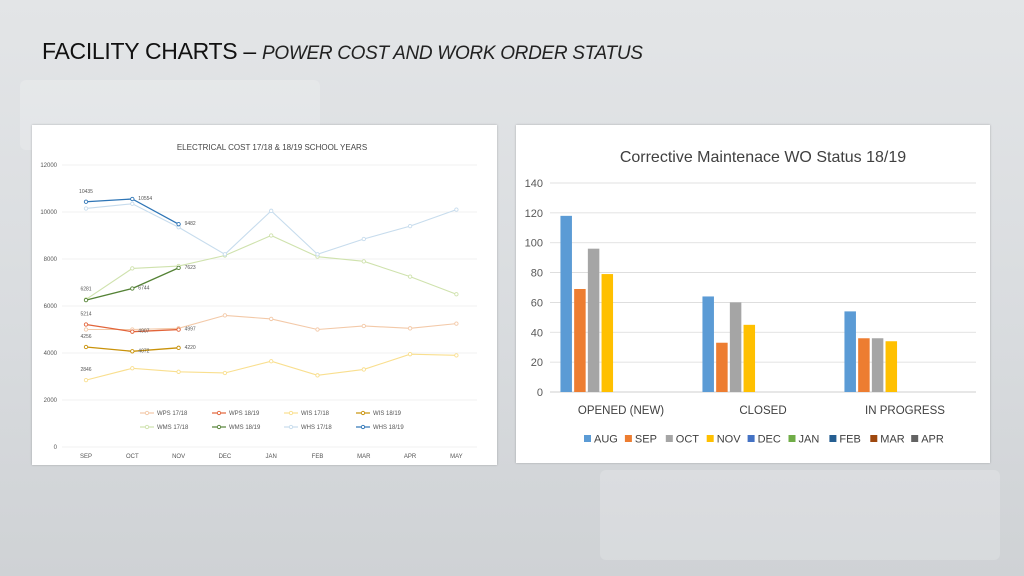 This screenshot has height=576, width=1024. I want to click on line-chart-y-tick-label: 8000, so click(51, 260).